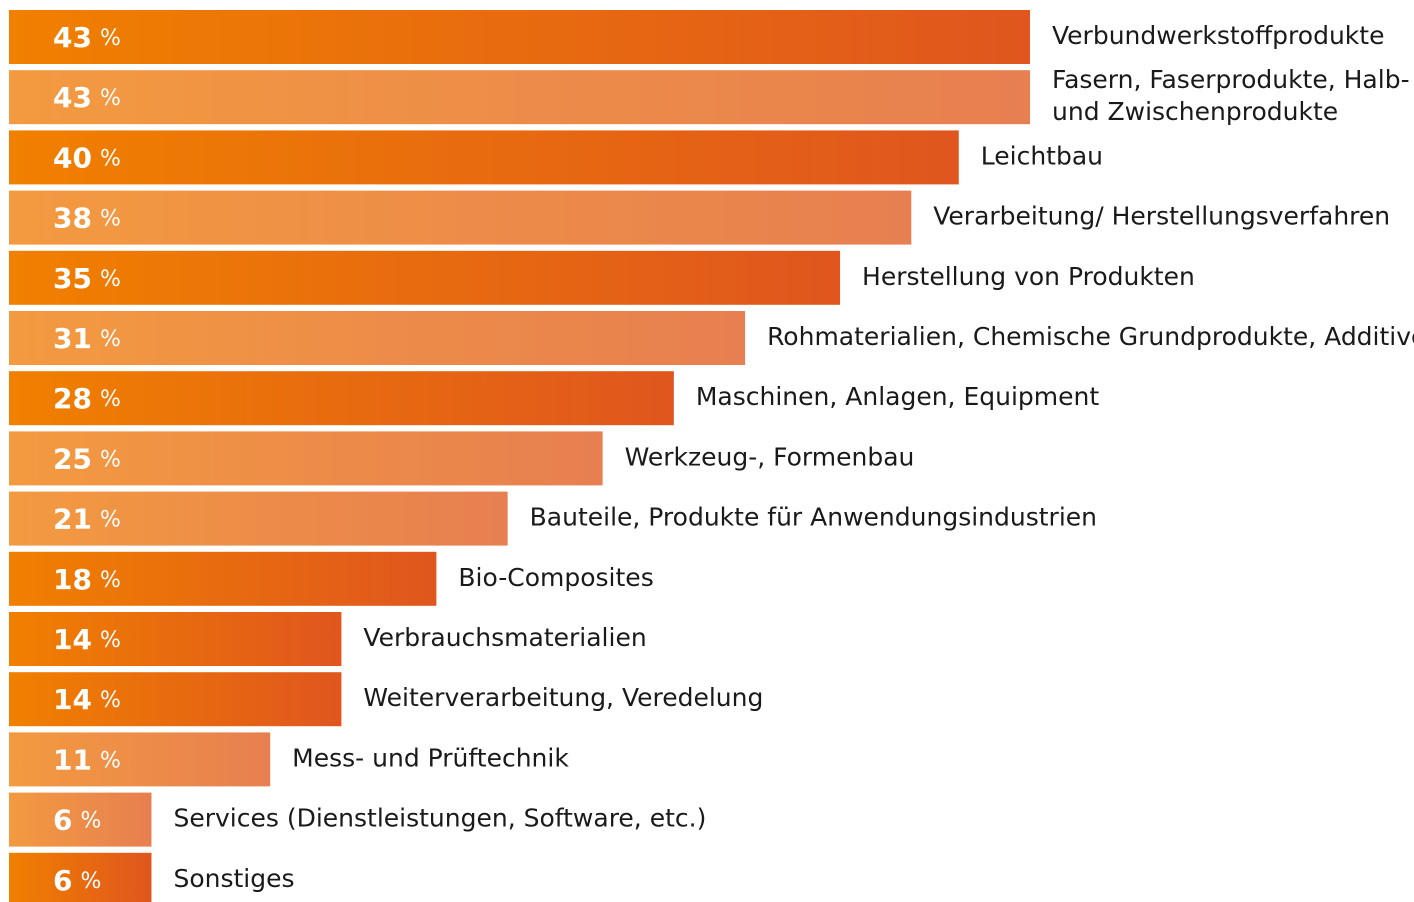 The width and height of the screenshot is (1414, 902). What do you see at coordinates (770, 456) in the screenshot?
I see `category-label: Werkzeug-, Formenbau` at bounding box center [770, 456].